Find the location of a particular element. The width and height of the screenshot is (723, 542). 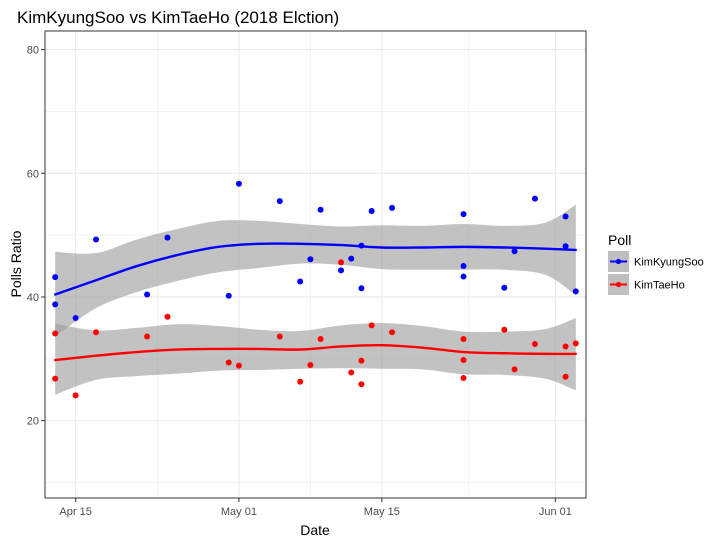

legend-items: KimKyungSoo KimTaeHo is located at coordinates (656, 273).